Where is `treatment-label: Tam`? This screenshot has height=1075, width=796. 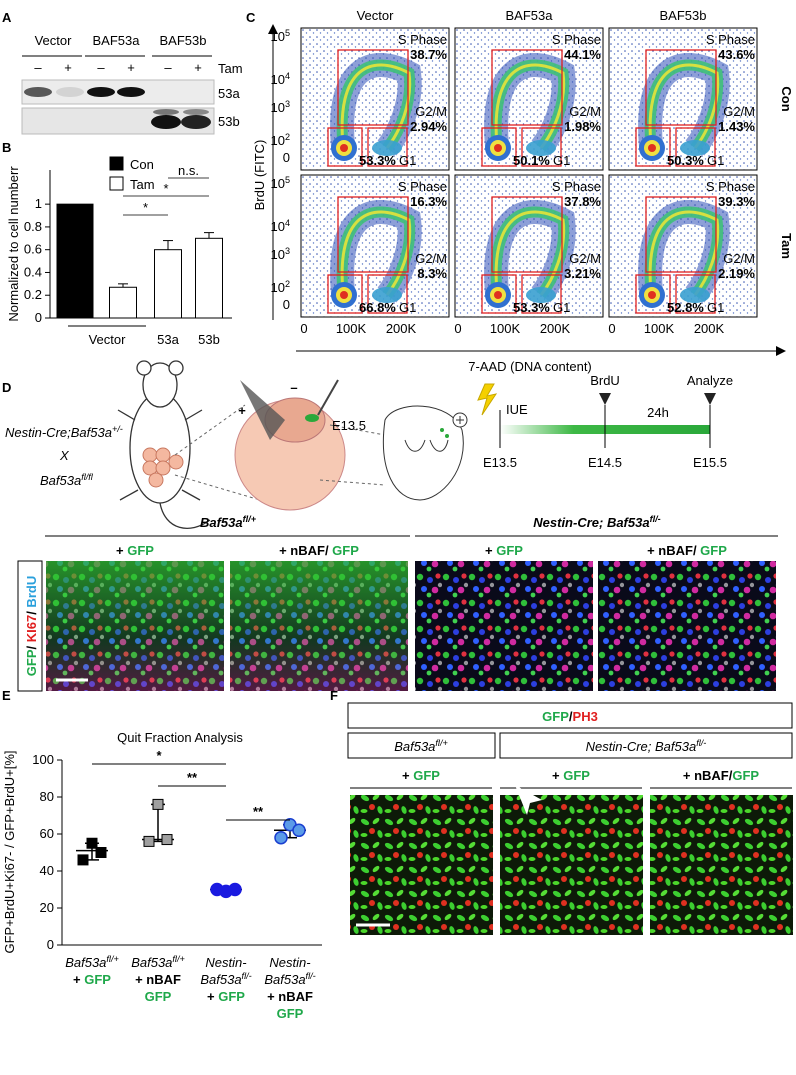 treatment-label: Tam is located at coordinates (230, 68).